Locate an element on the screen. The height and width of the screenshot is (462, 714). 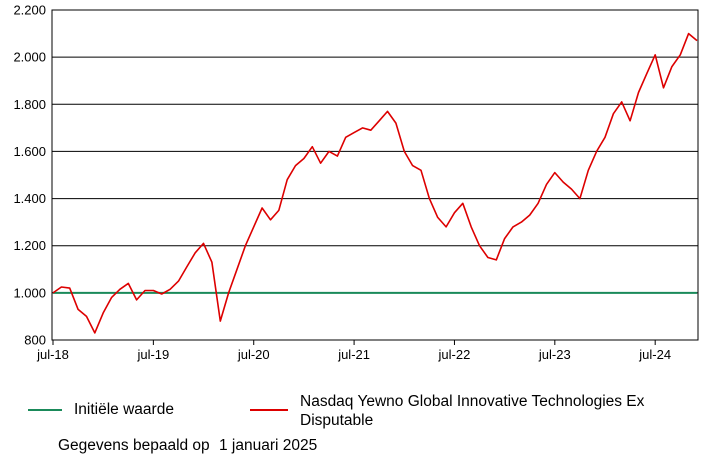
legend-swatch-initial-value is located at coordinates (45, 410).